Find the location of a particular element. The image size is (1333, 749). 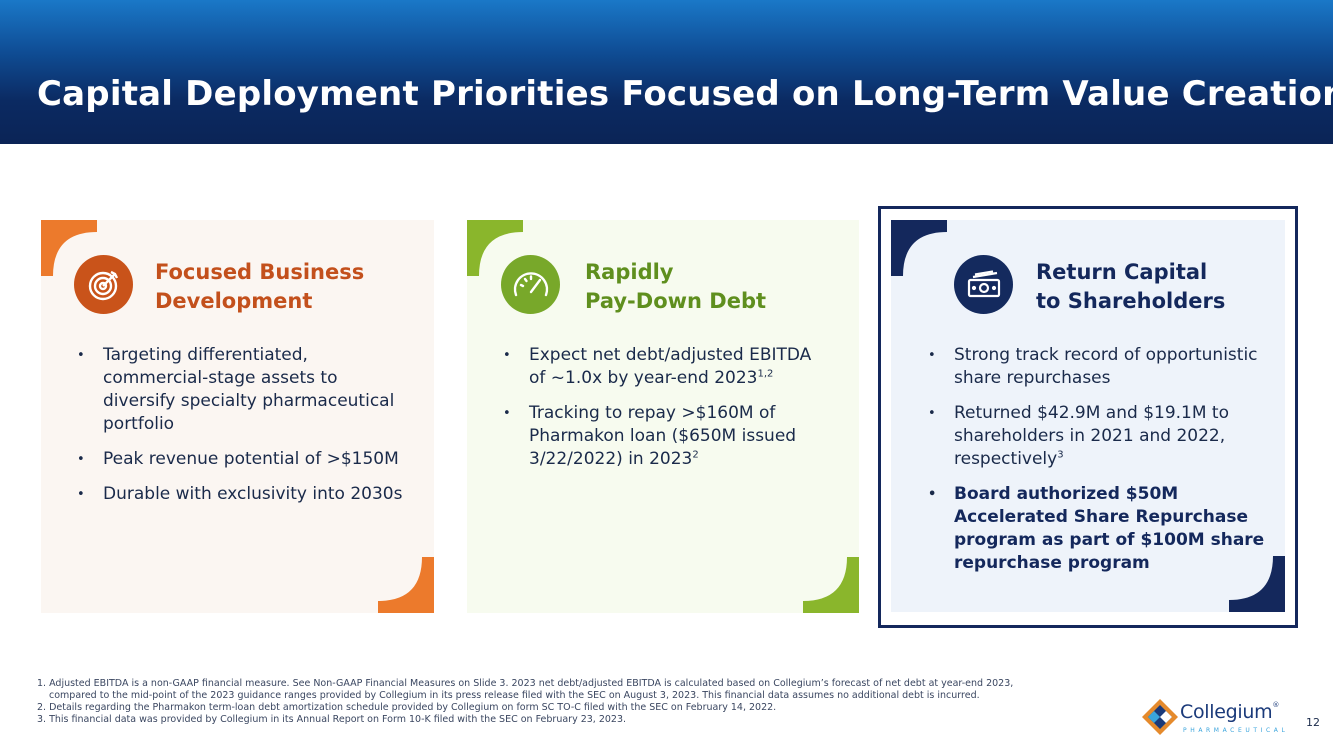

list-item: Durable with exclusivity into 2030s is located at coordinates (242, 494).